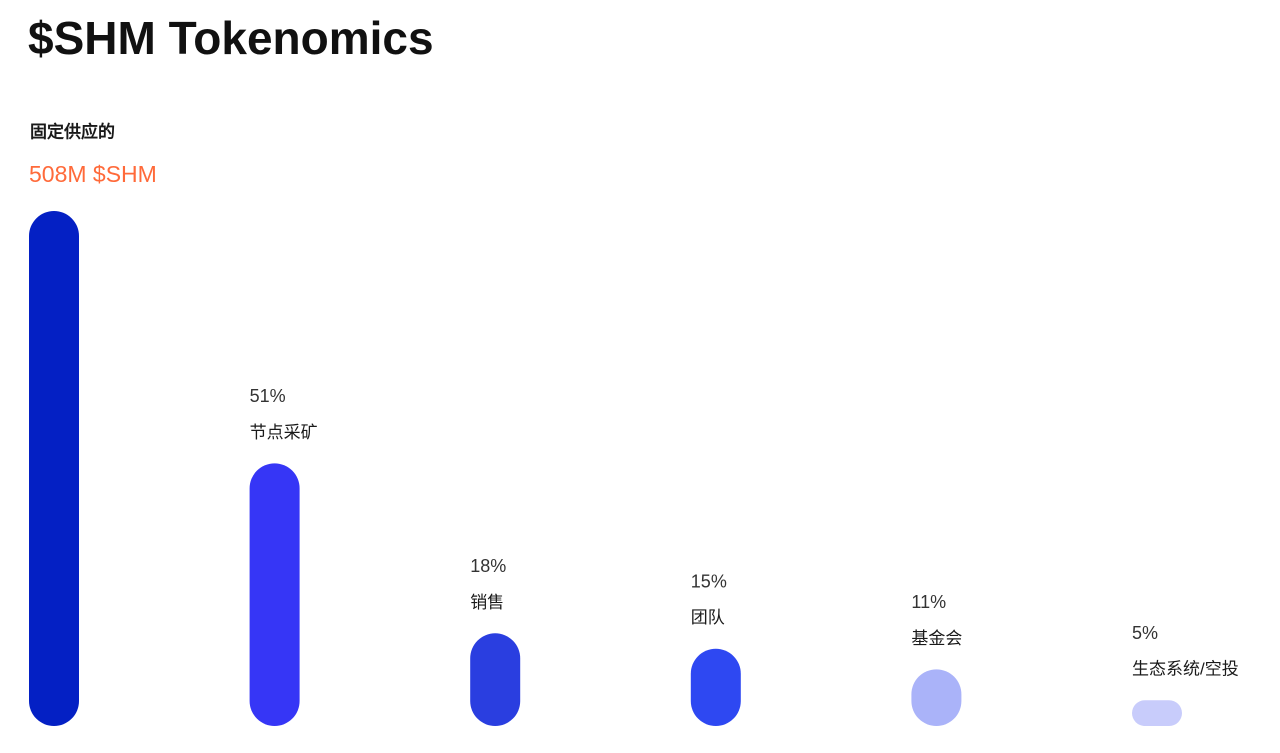  What do you see at coordinates (708, 617) in the screenshot?
I see `category-label: 团队` at bounding box center [708, 617].